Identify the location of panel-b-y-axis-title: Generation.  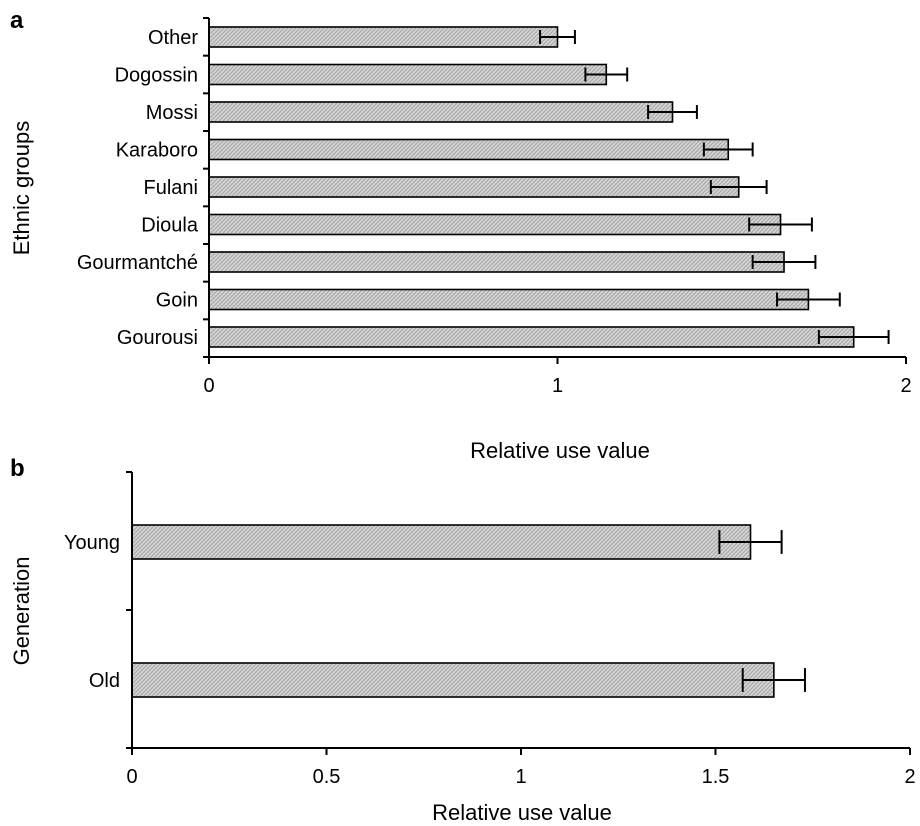
(21, 611).